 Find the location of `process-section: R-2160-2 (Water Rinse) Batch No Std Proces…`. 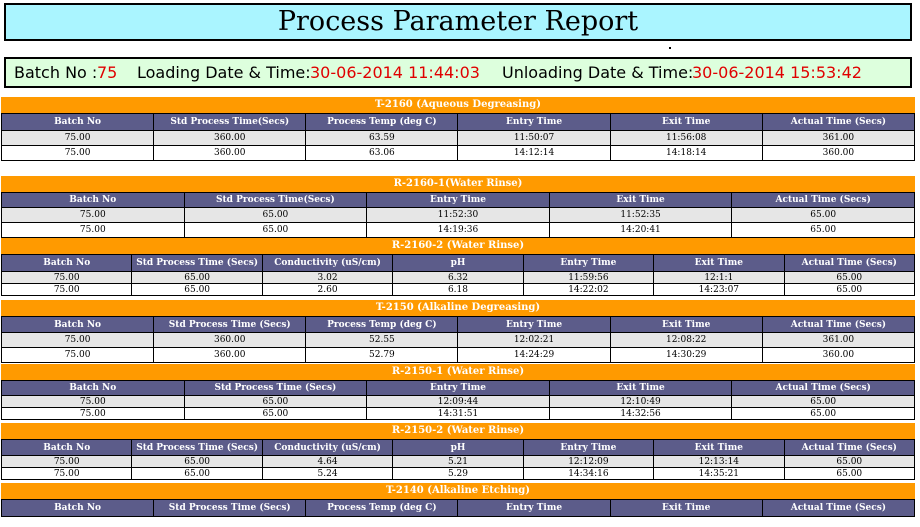

process-section: R-2160-2 (Water Rinse) Batch No Std Proces… is located at coordinates (458, 267).